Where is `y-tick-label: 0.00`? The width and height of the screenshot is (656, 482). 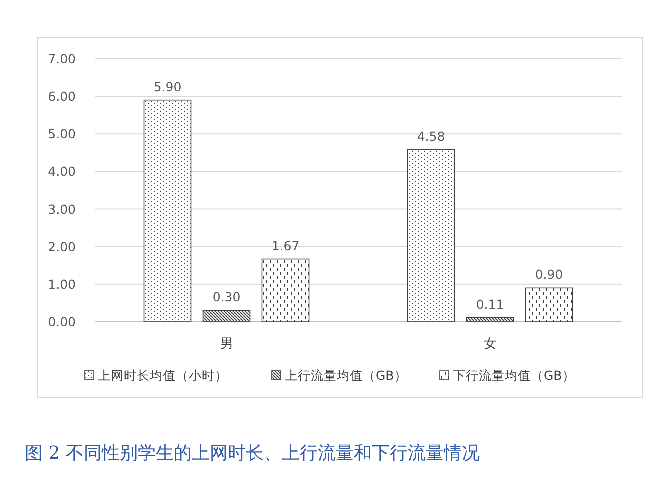 y-tick-label: 0.00 is located at coordinates (62, 322).